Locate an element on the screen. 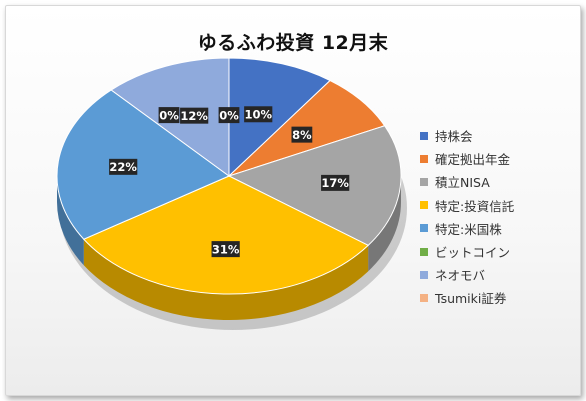 This screenshot has width=586, height=401. legend-item: Tsumiki証券 is located at coordinates (500, 297).